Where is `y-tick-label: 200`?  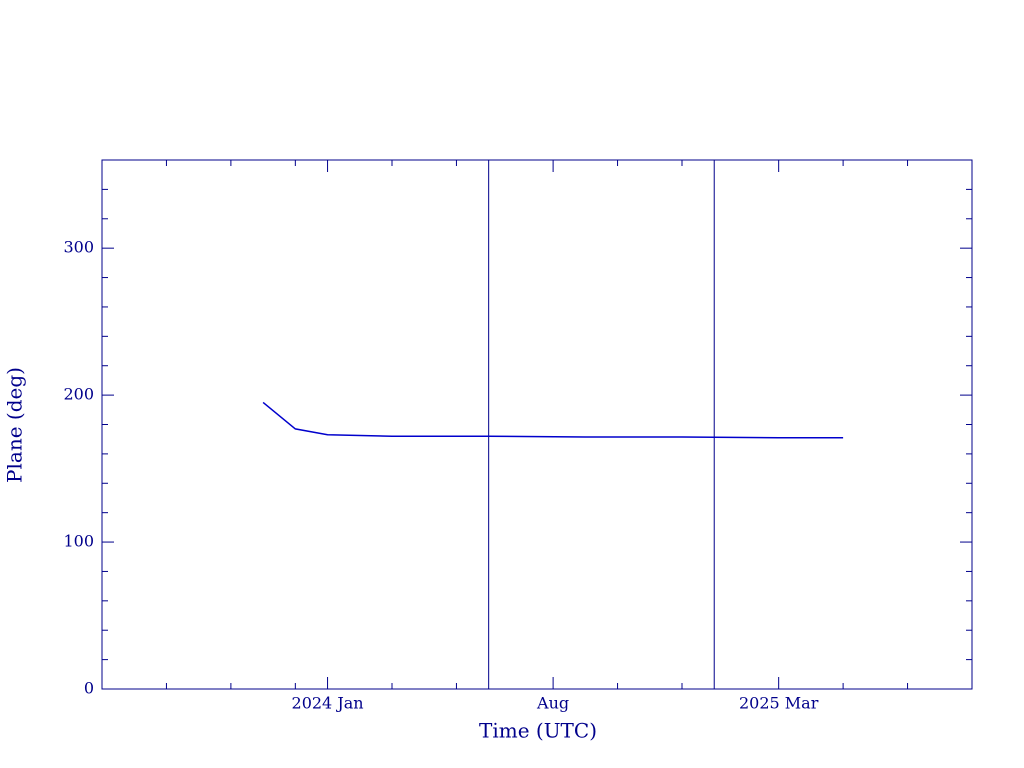
y-tick-label: 200 is located at coordinates (78, 394).